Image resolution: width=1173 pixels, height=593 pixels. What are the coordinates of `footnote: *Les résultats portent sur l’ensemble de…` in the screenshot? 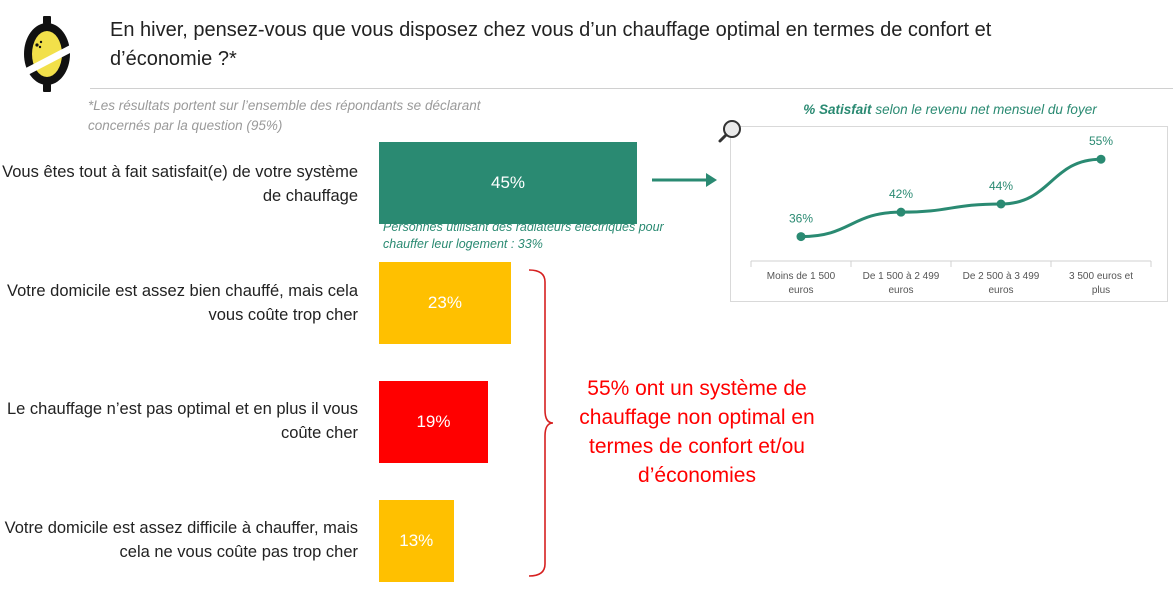 It's located at (284, 115).